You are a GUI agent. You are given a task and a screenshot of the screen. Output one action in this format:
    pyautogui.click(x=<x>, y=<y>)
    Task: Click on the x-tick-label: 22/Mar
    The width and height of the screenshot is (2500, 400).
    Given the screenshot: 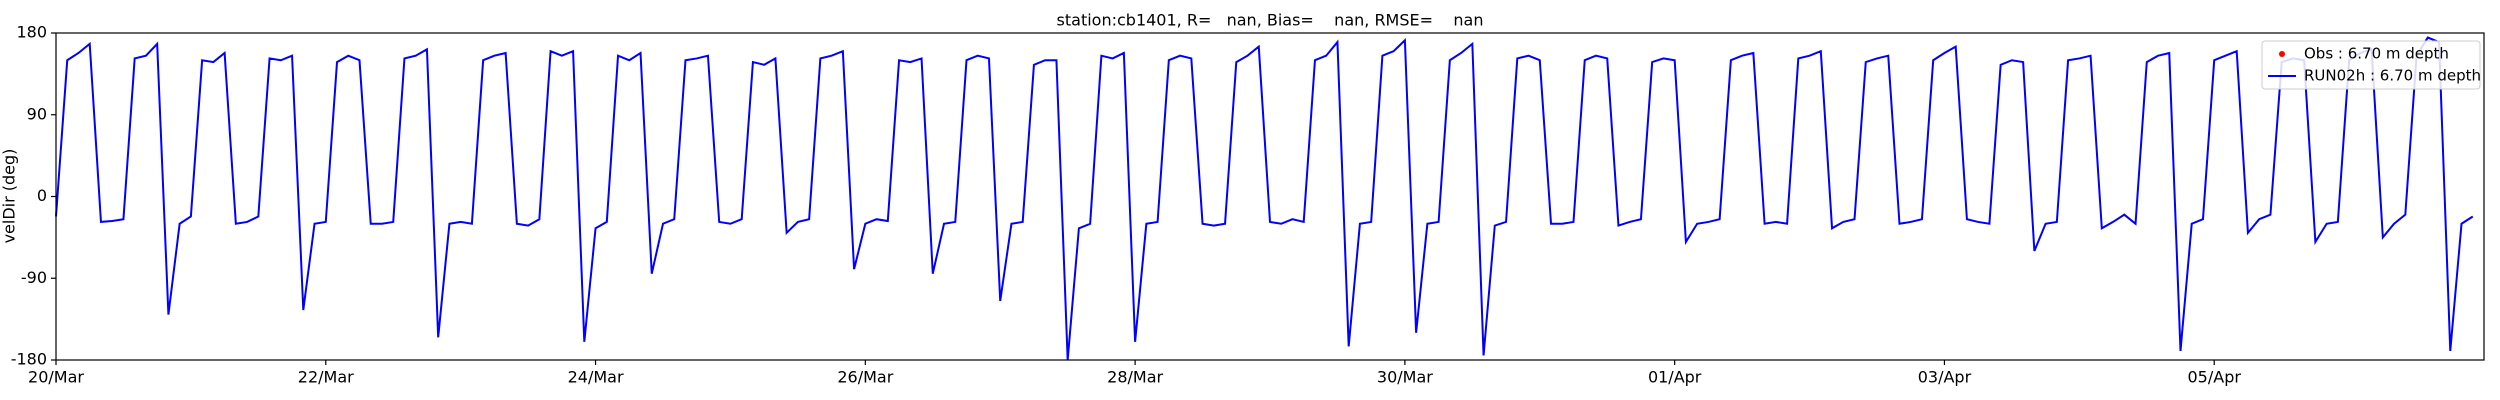 What is the action you would take?
    pyautogui.click(x=326, y=377)
    